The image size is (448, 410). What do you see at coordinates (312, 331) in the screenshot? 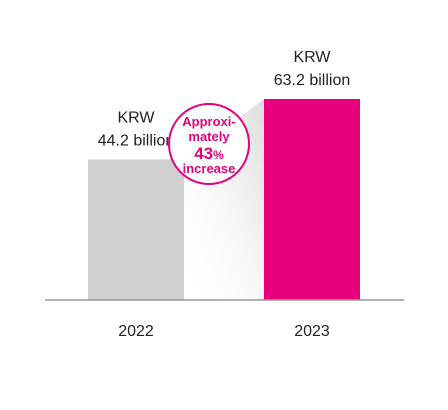
I see `x-tick-2023: 2023` at bounding box center [312, 331].